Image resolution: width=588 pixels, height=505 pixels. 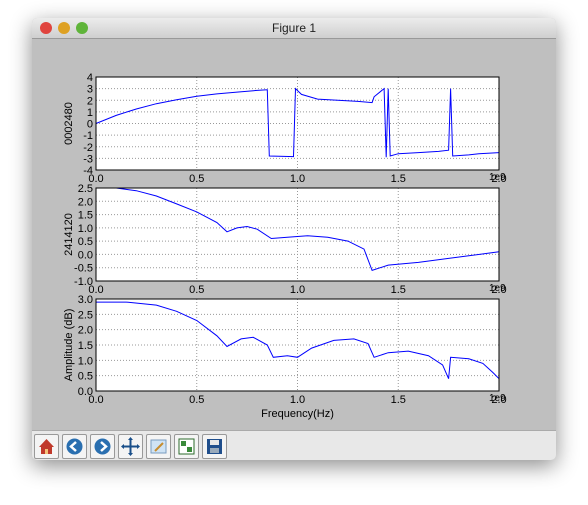 I want to click on zoom-button, so click(x=82, y=28).